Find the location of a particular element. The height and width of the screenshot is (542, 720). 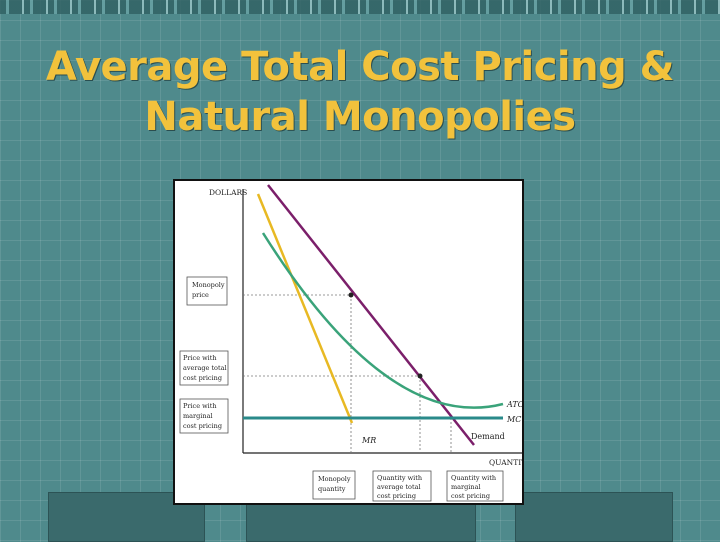

quantity-box-atc-line1: Quantity with is located at coordinates (399, 478).